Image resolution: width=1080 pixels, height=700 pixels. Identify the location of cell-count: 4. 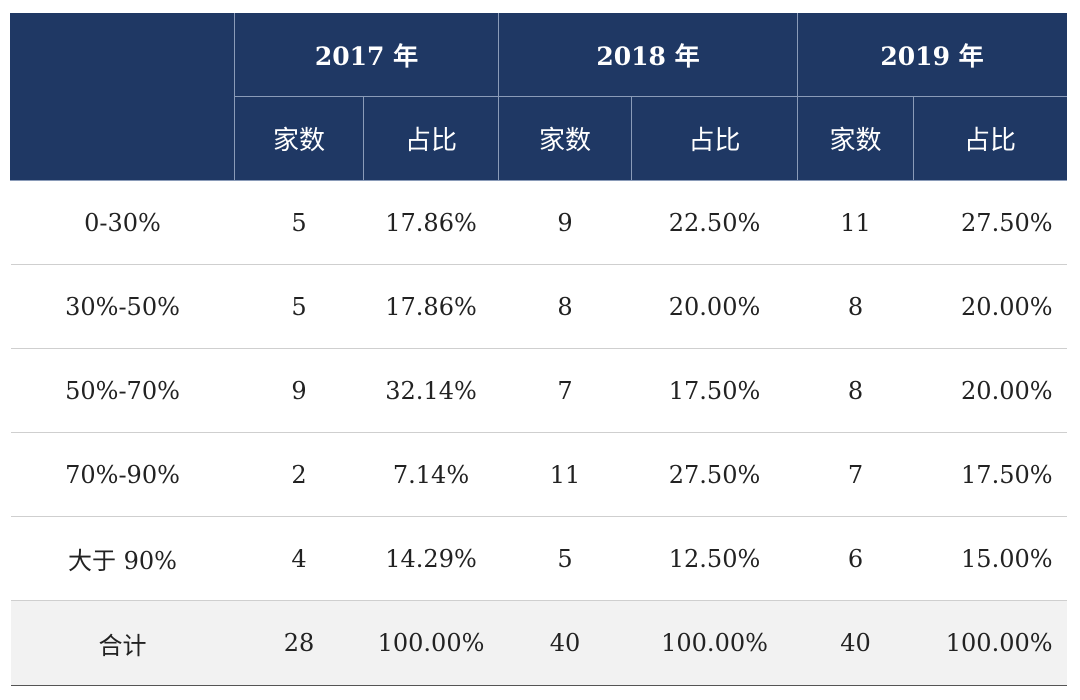
(299, 558).